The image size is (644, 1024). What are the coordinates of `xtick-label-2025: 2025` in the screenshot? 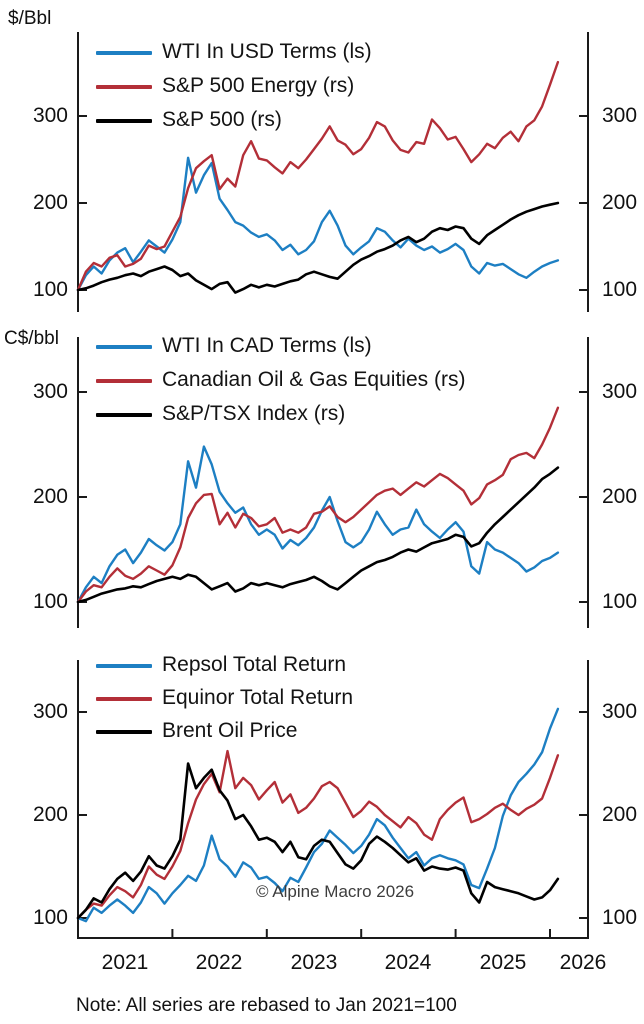 It's located at (503, 962).